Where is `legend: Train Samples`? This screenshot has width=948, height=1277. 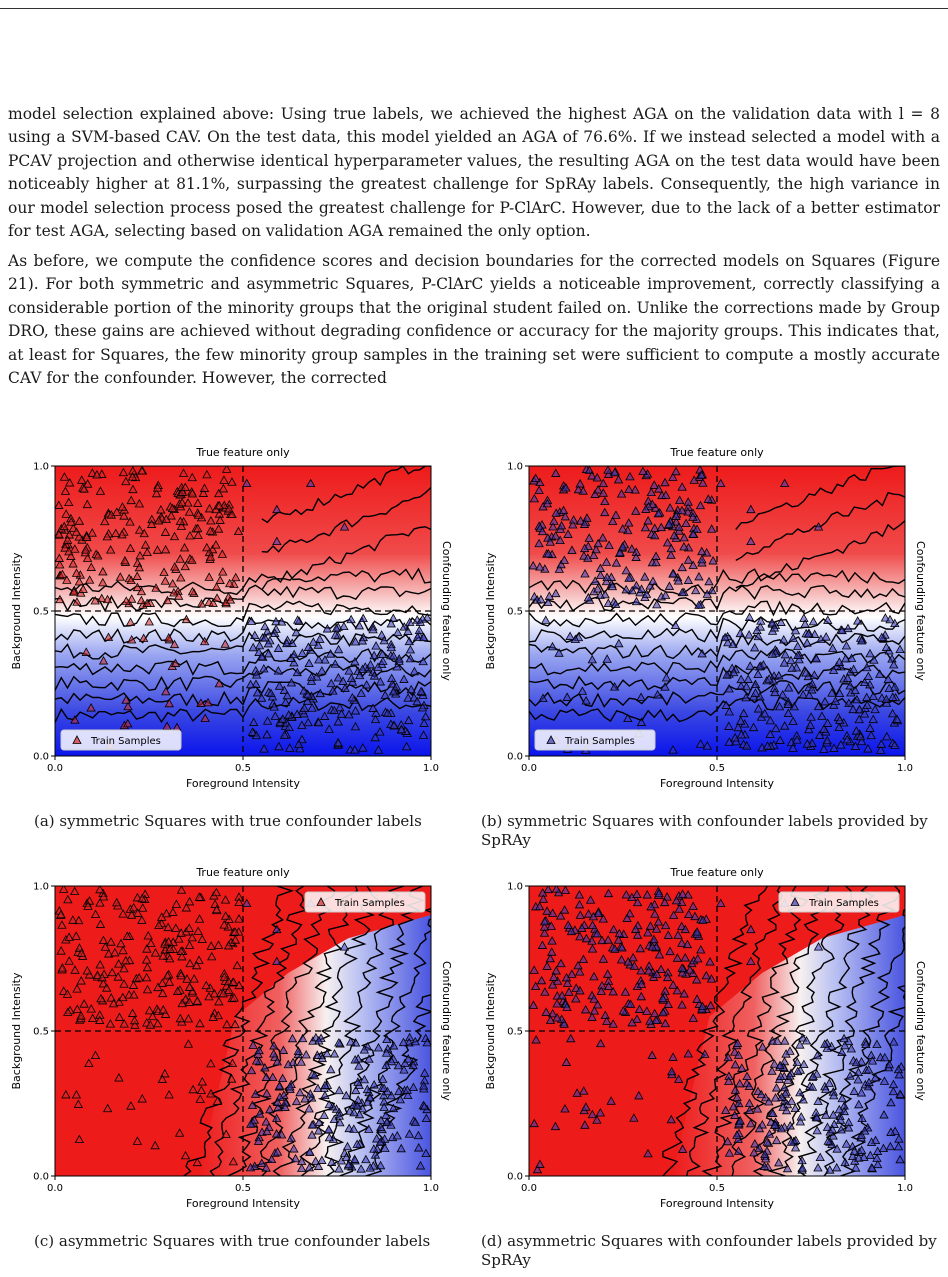
legend: Train Samples is located at coordinates (365, 902).